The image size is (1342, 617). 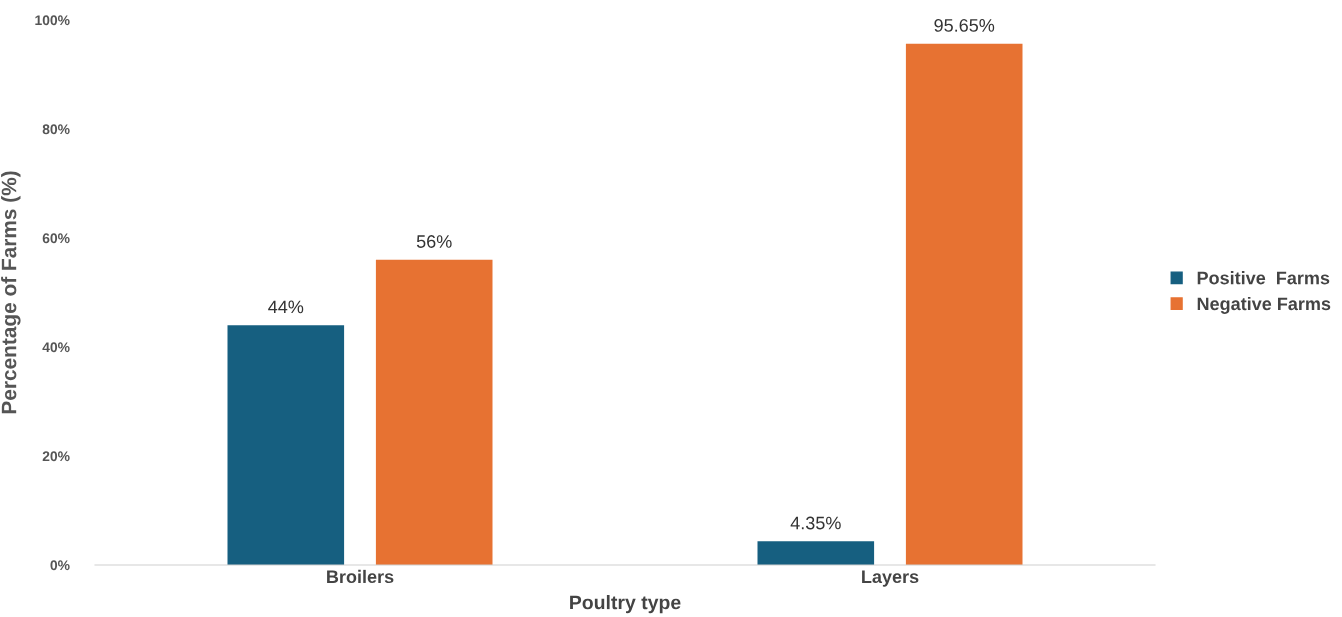 What do you see at coordinates (1264, 305) in the screenshot?
I see `legend-label: Negative Farms` at bounding box center [1264, 305].